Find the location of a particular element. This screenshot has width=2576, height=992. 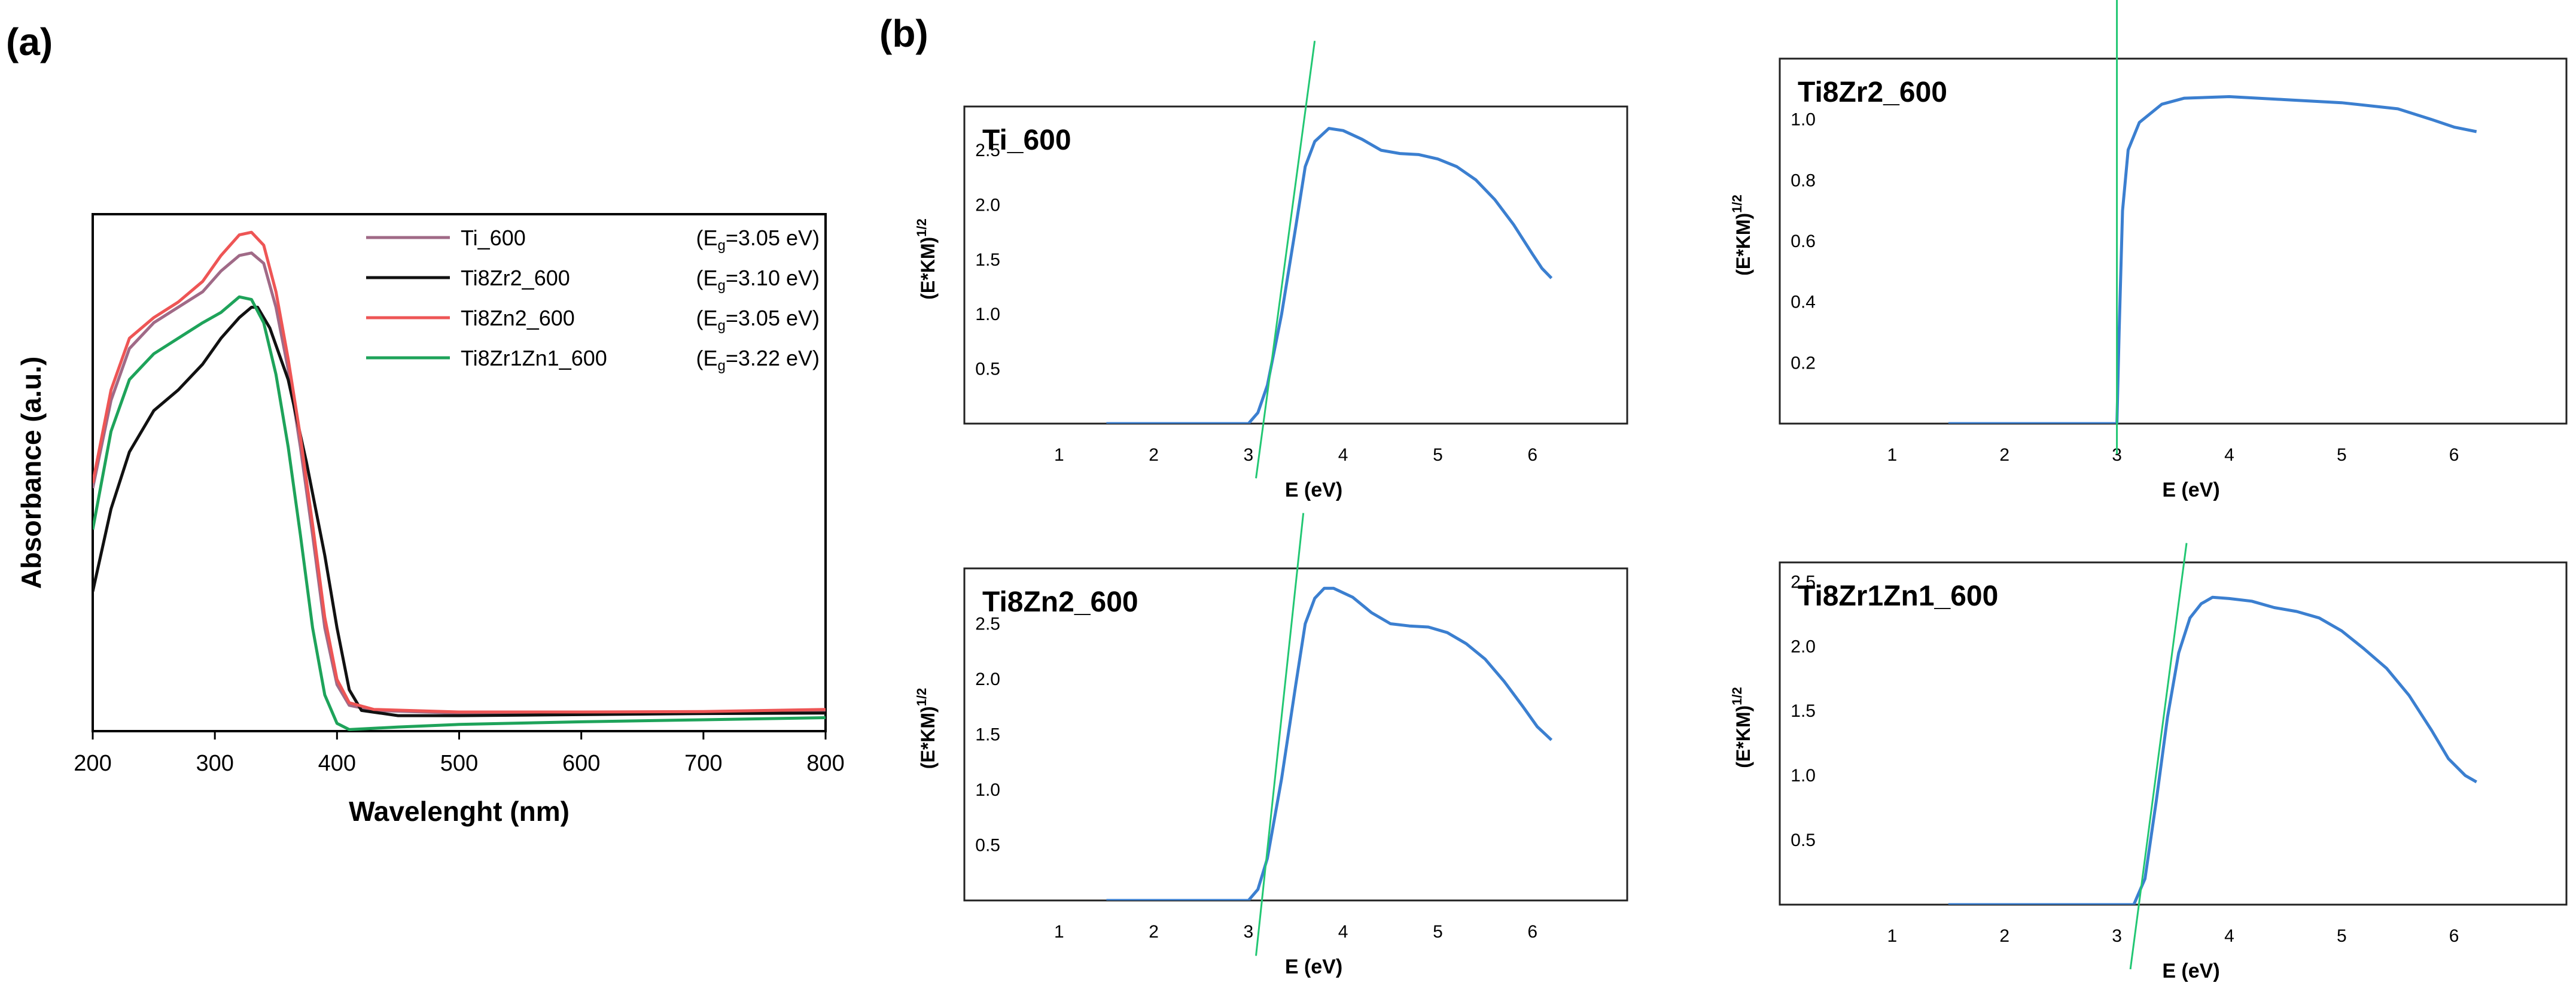

x-tick-label: 300 is located at coordinates (214, 764).